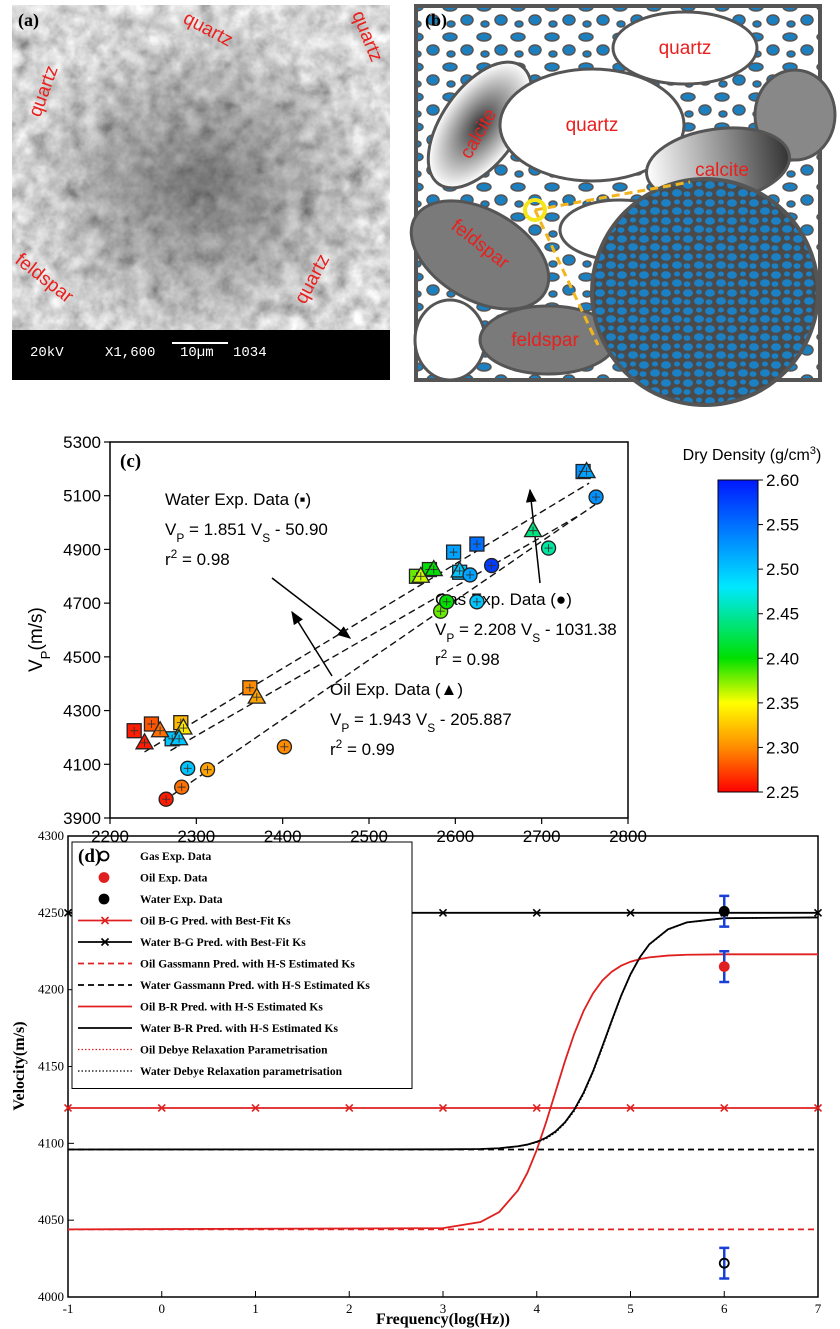  Describe the element at coordinates (234, 1051) in the screenshot. I see `legend-label: Oil Debye Relaxation Parametrisation` at that location.